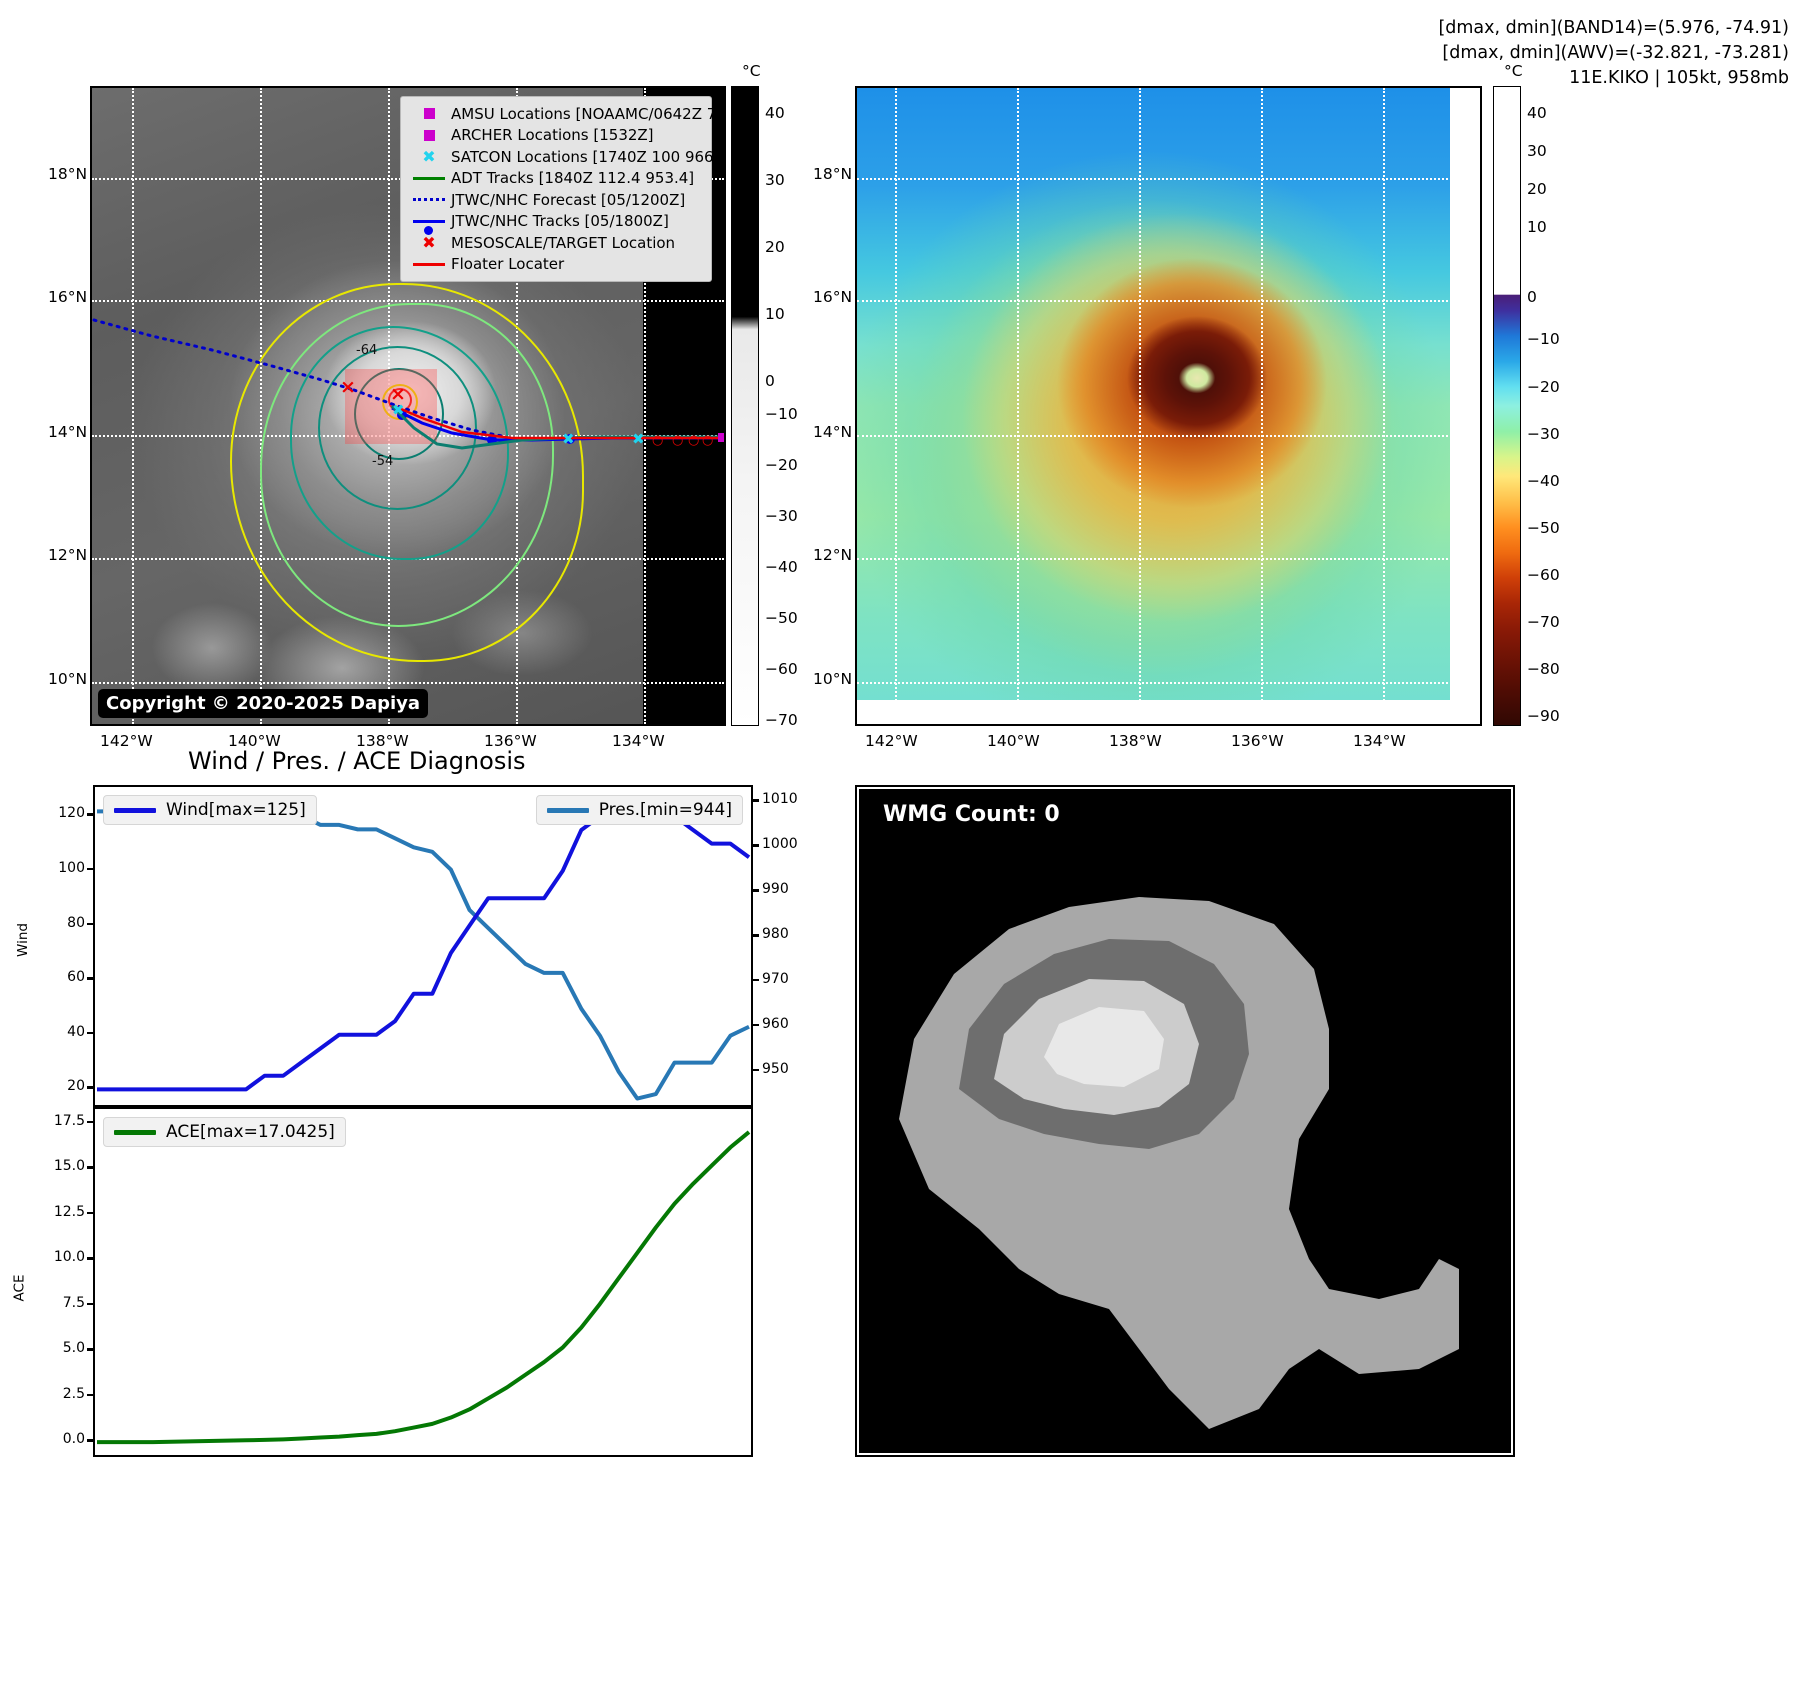 The height and width of the screenshot is (1690, 1801). What do you see at coordinates (833, 297) in the screenshot?
I see `awv-lat-tick: 16°N` at bounding box center [833, 297].